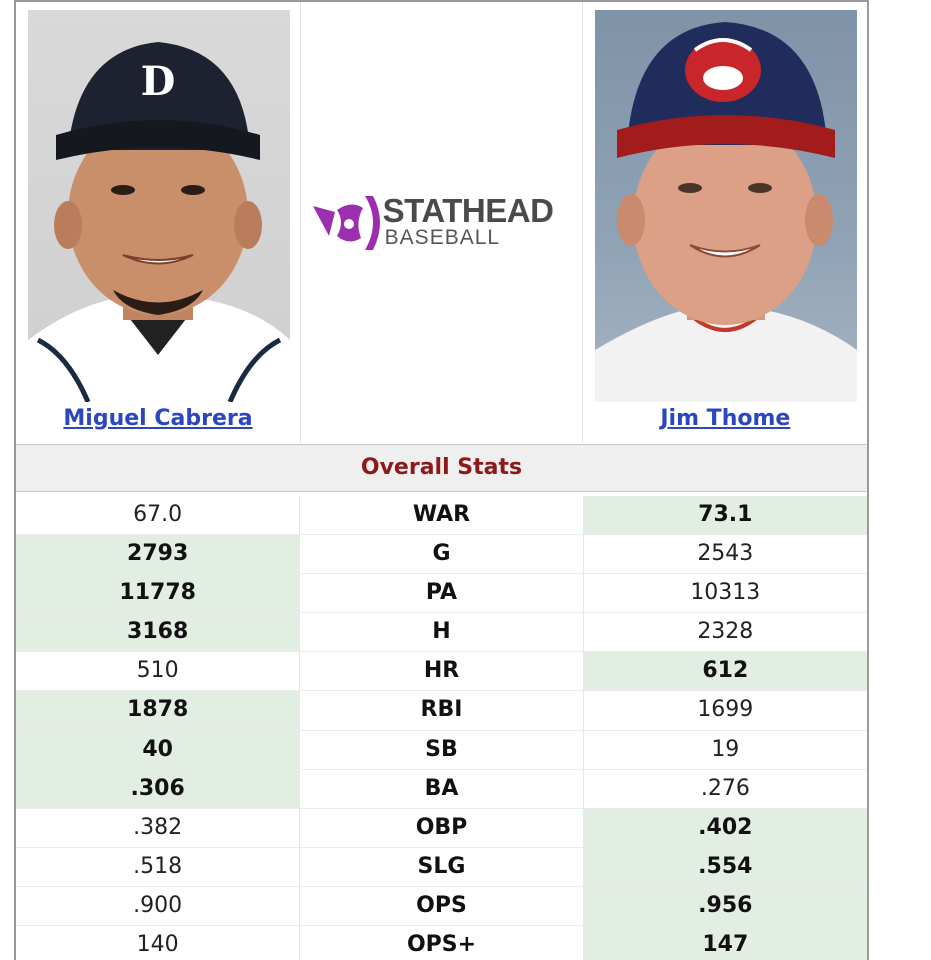 Image resolution: width=931 pixels, height=960 pixels. Describe the element at coordinates (158, 866) in the screenshot. I see `left-player-value: .518` at that location.